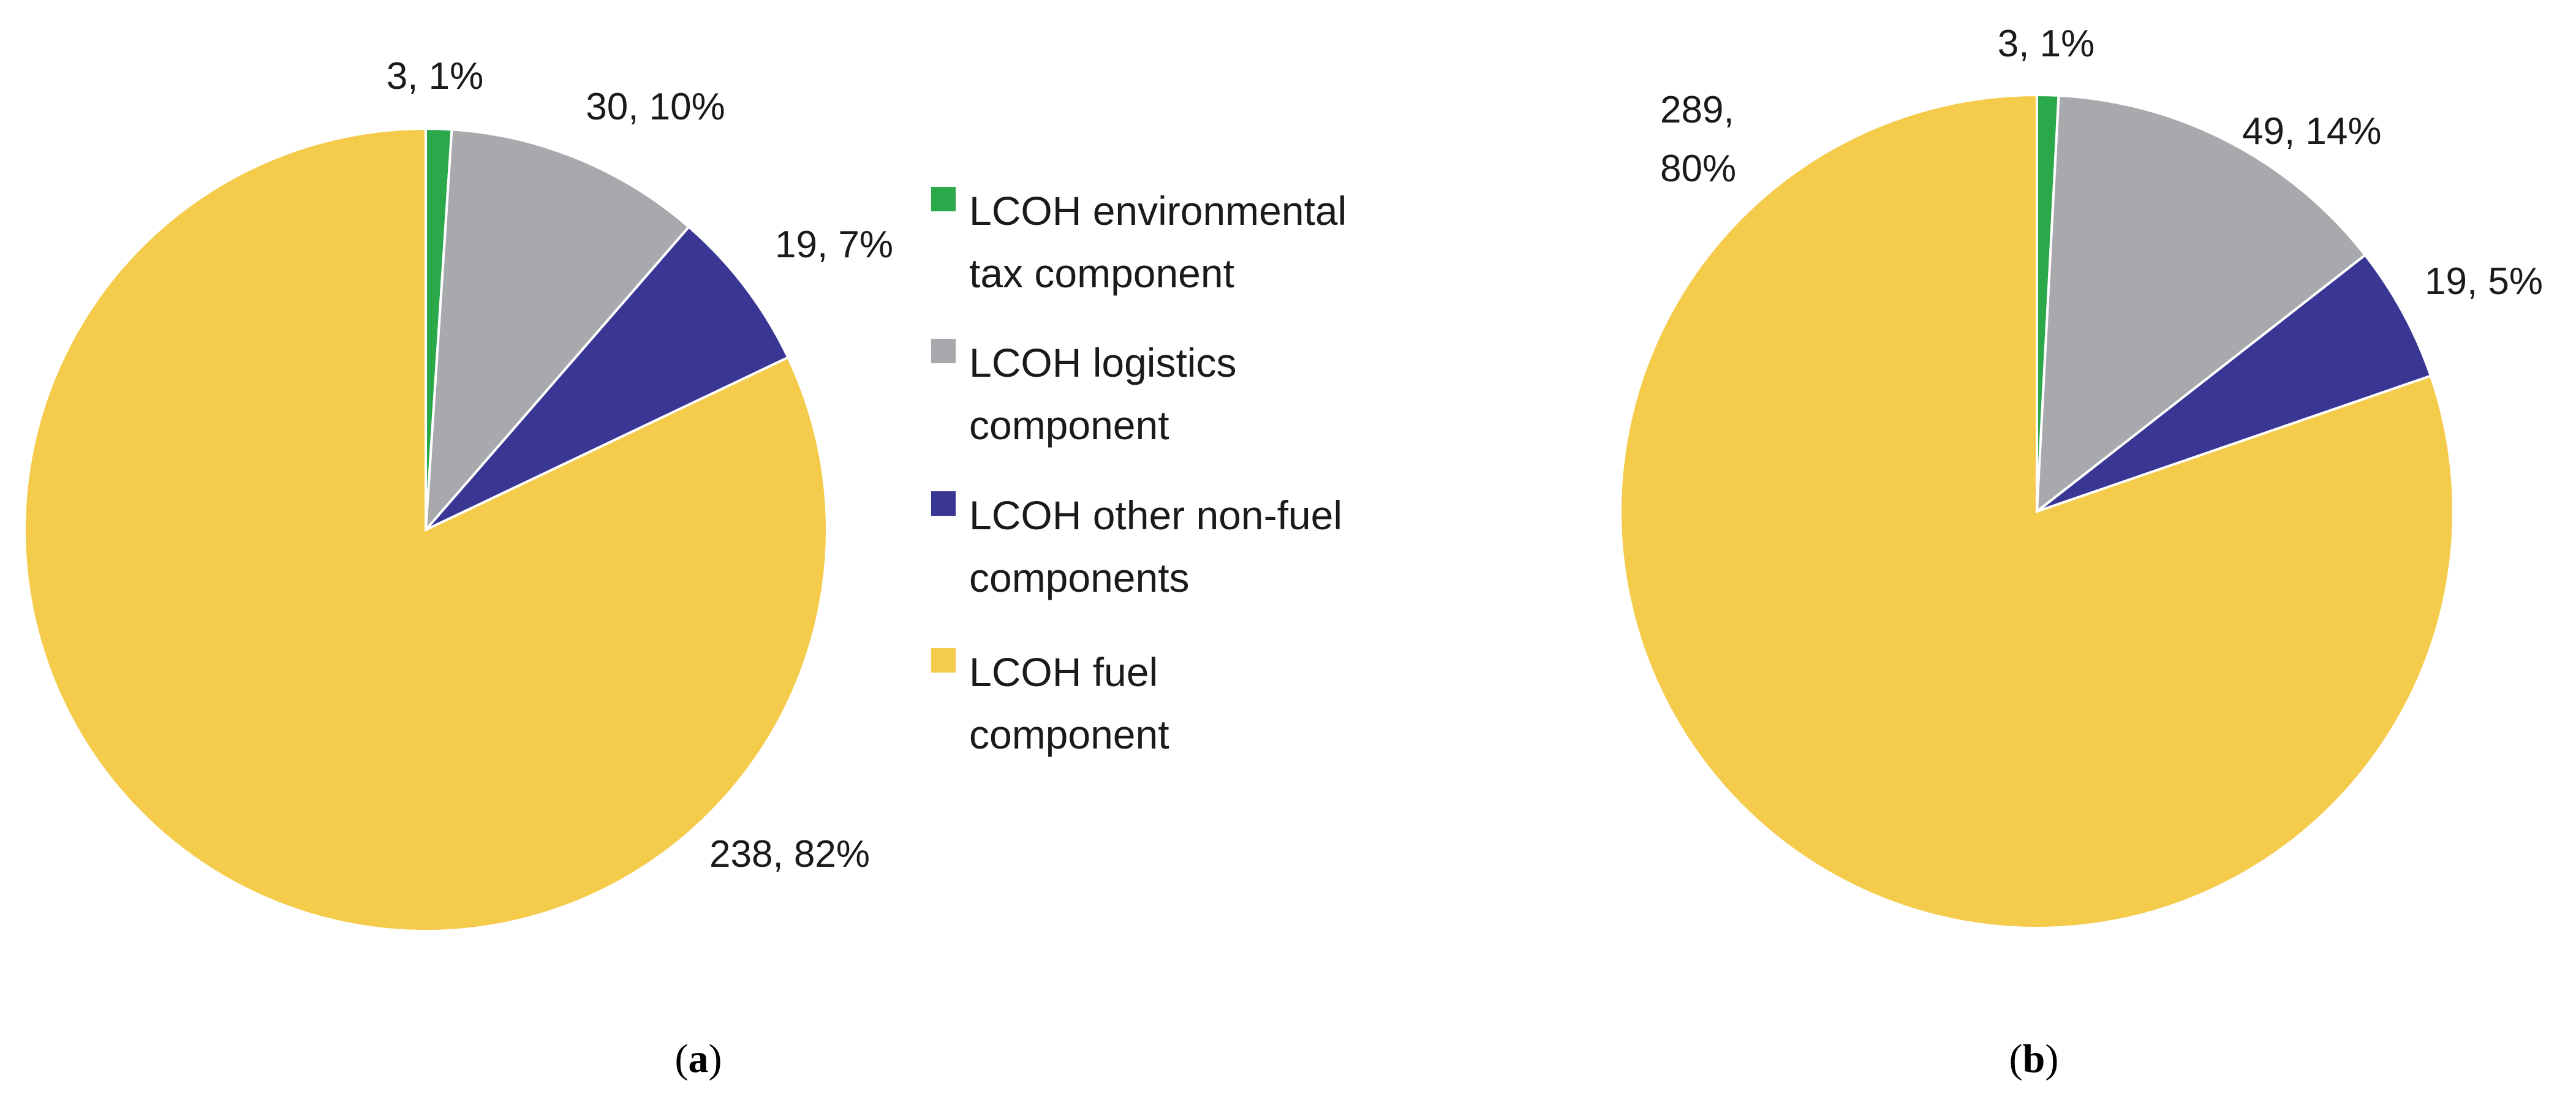 This screenshot has height=1102, width=2576. I want to click on legend-label-0-line-0: LCOH environmental, so click(1158, 210).